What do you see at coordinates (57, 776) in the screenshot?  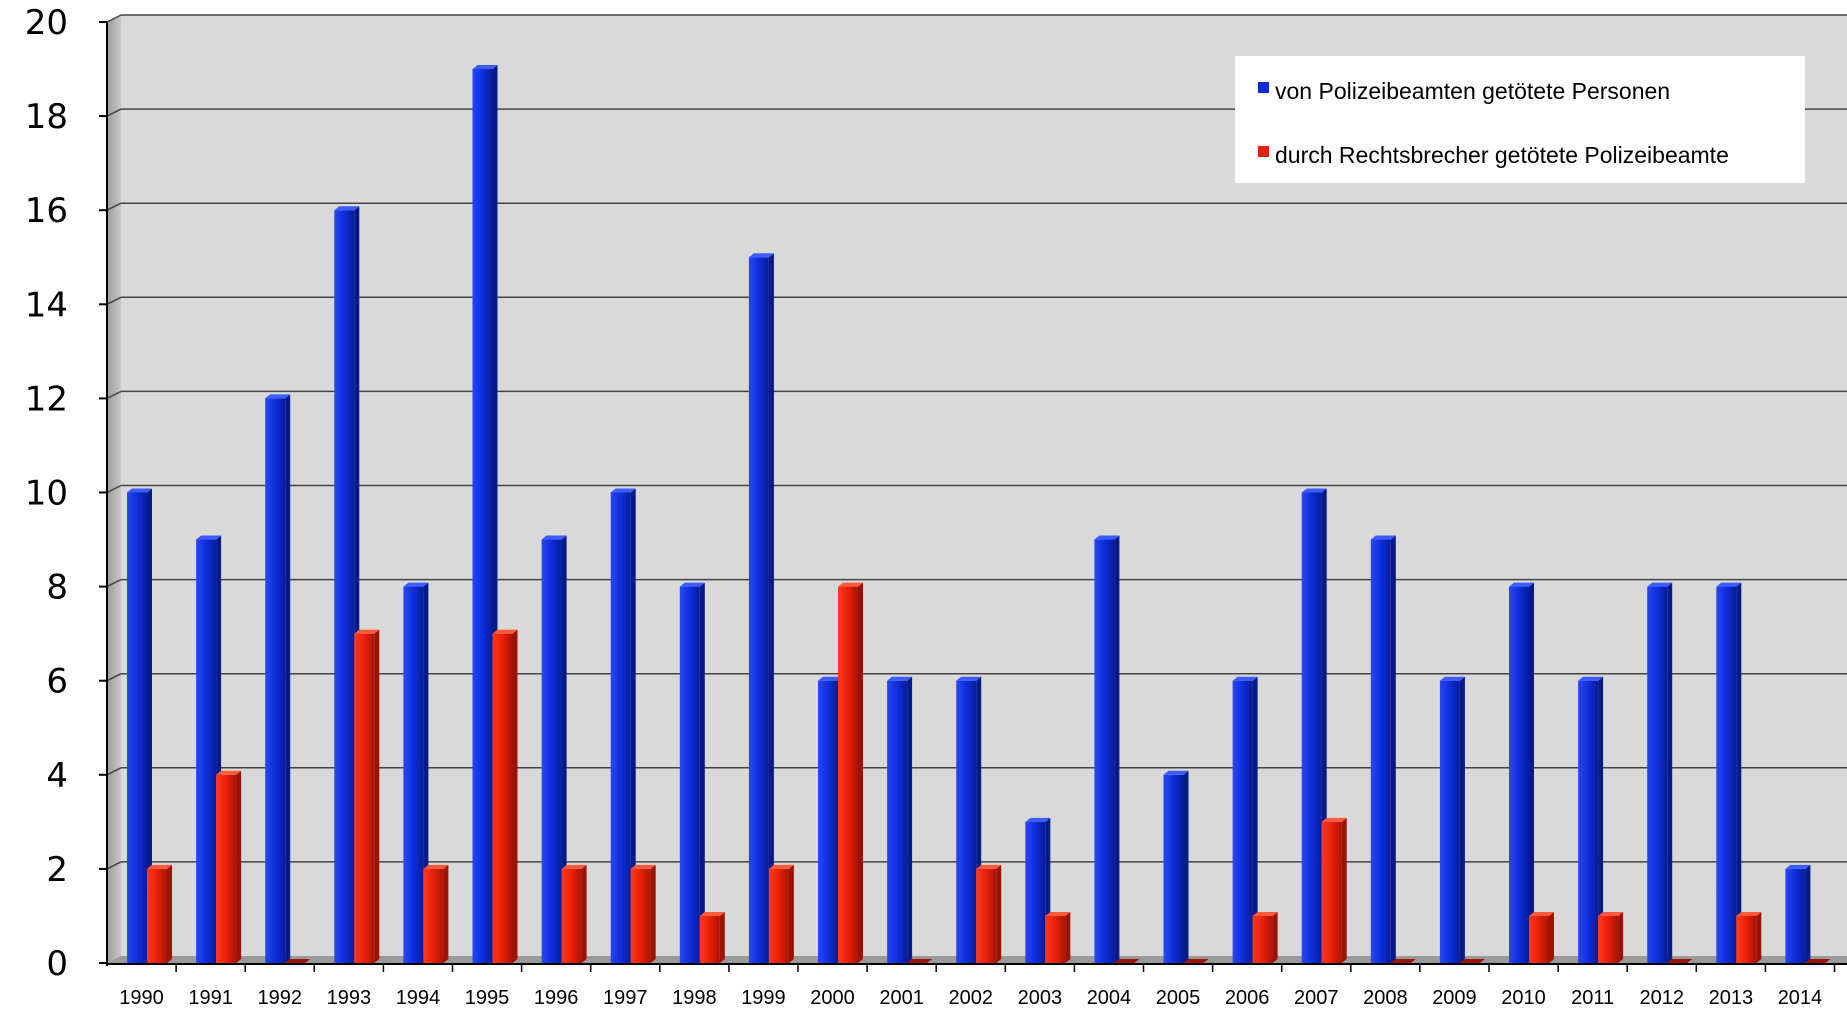 I see `y-tick-label: 4` at bounding box center [57, 776].